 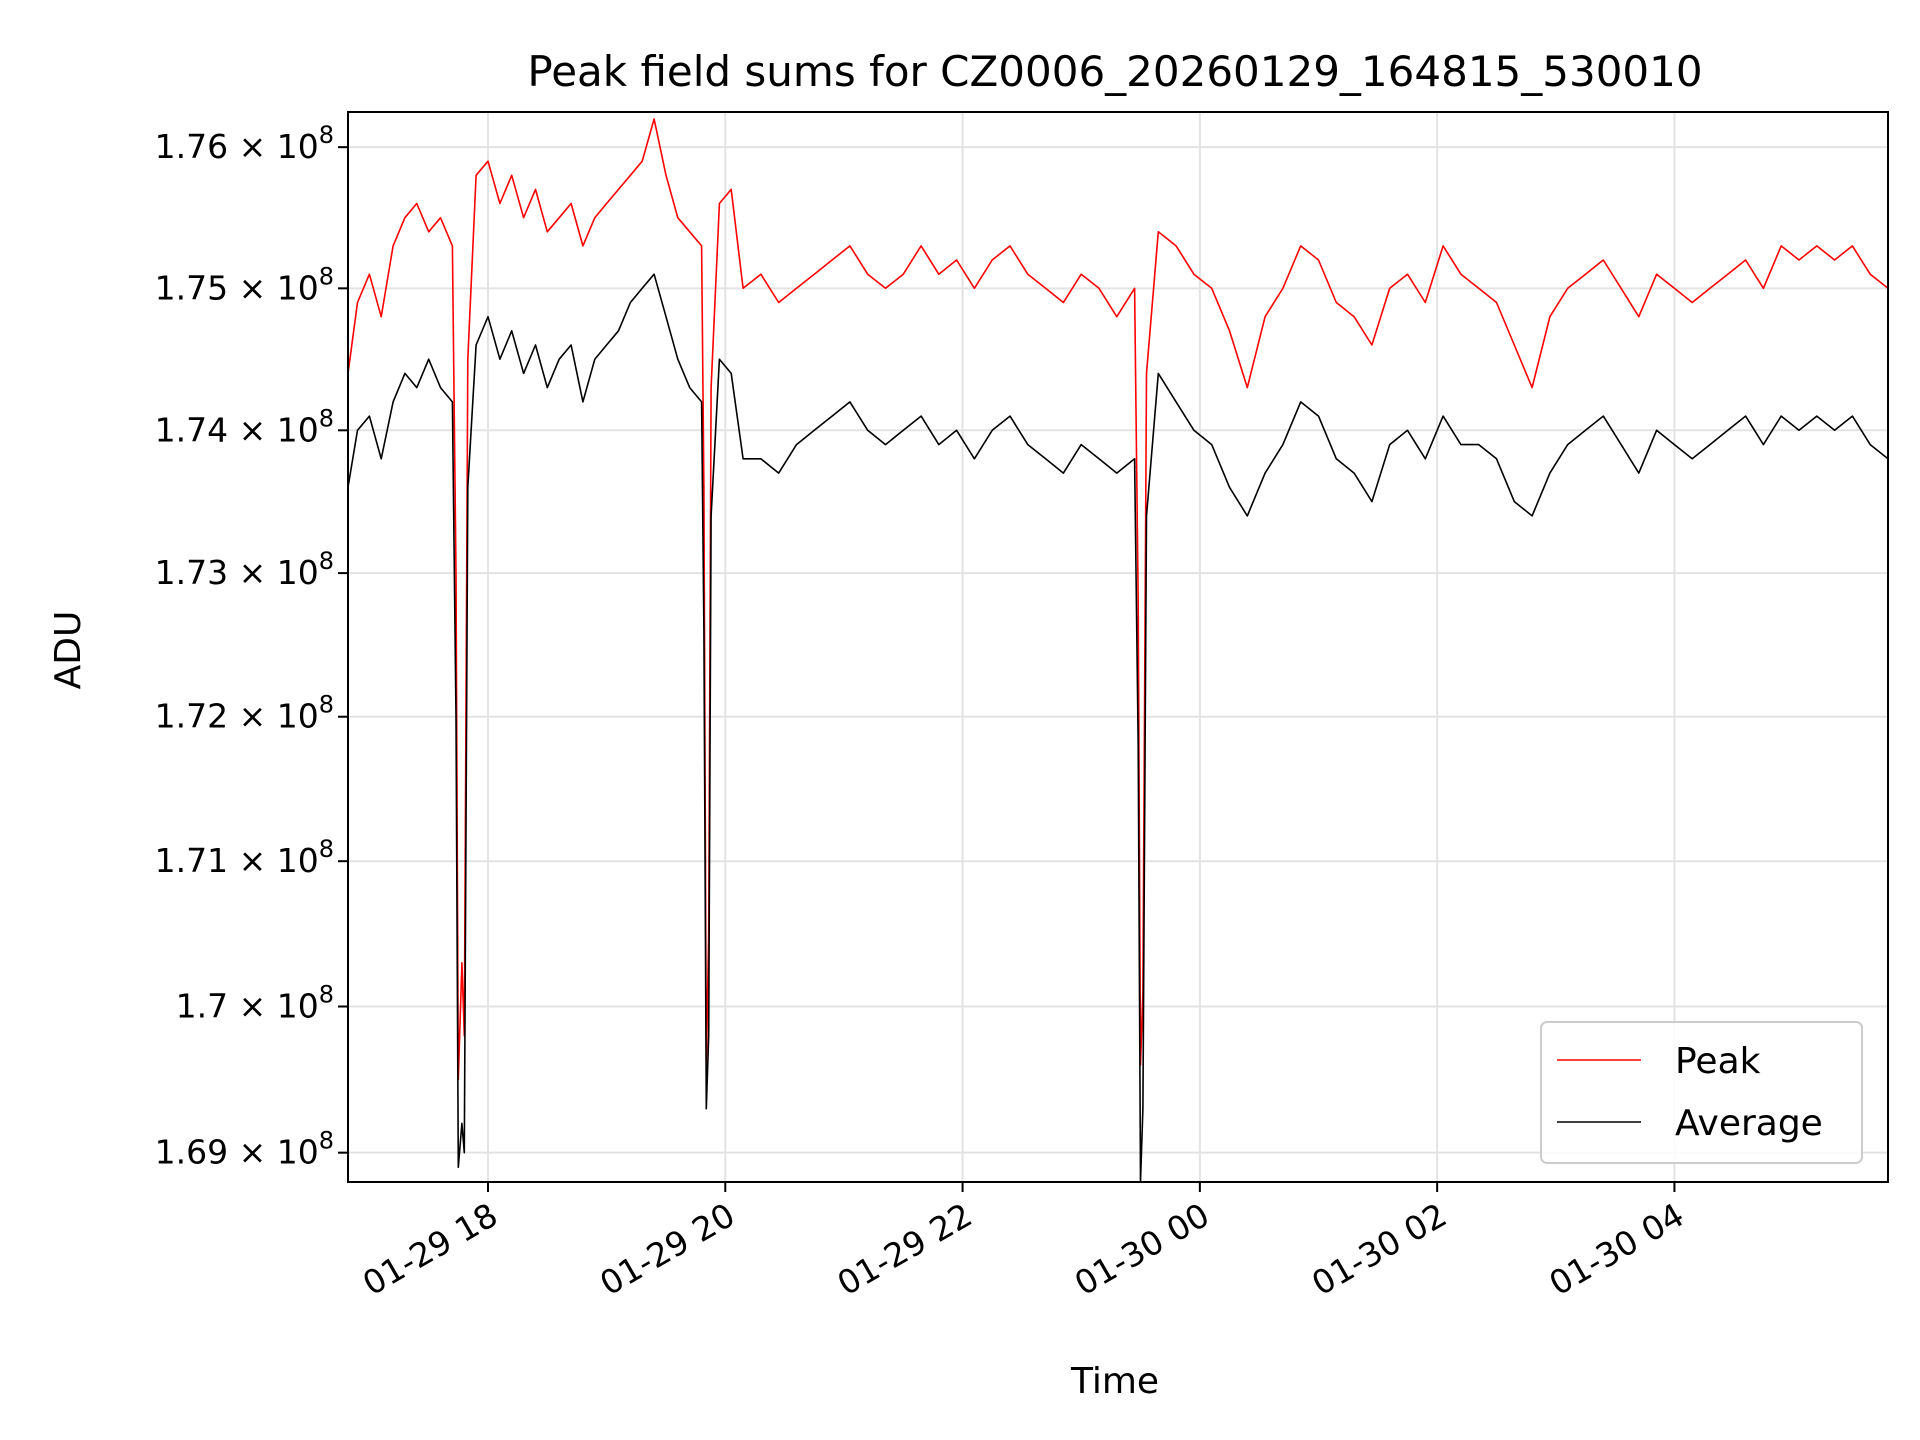 I want to click on legend-box, so click(x=1701, y=1092).